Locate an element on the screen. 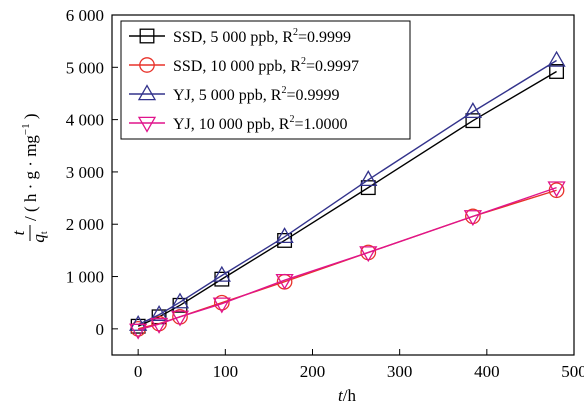  y-tick-label: 4 000 is located at coordinates (85, 120).